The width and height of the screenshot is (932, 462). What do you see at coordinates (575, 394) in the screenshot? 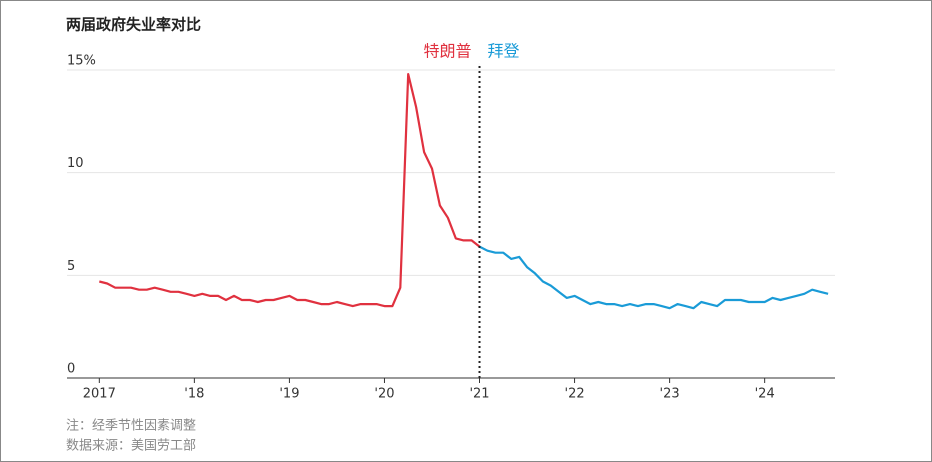
I see `x-tick-label: '22` at bounding box center [575, 394].